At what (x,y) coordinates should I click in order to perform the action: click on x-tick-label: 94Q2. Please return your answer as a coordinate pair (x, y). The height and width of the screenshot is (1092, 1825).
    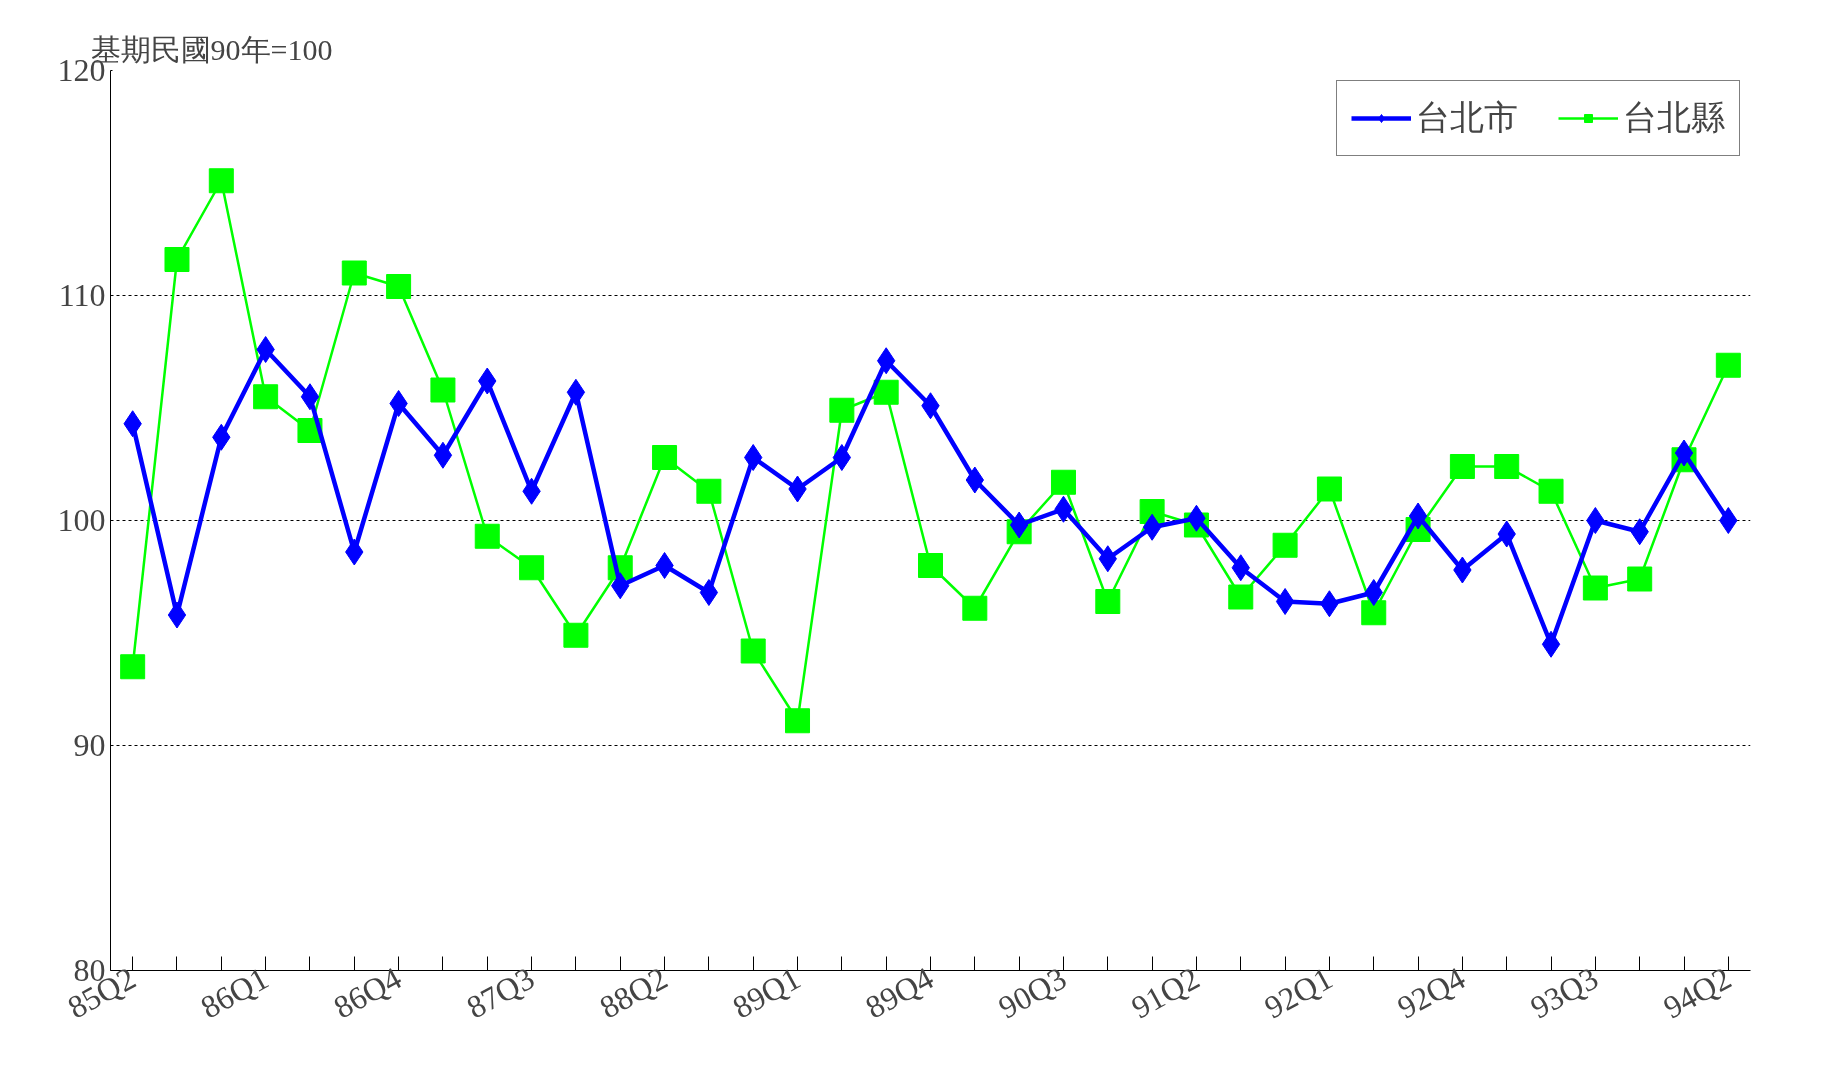
    Looking at the image, I should click on (1697, 992).